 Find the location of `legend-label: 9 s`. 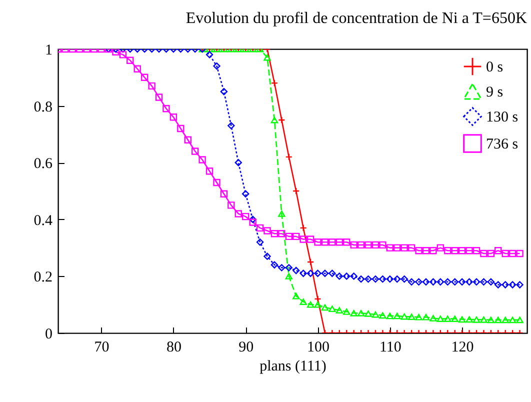

legend-label: 9 s is located at coordinates (495, 92).